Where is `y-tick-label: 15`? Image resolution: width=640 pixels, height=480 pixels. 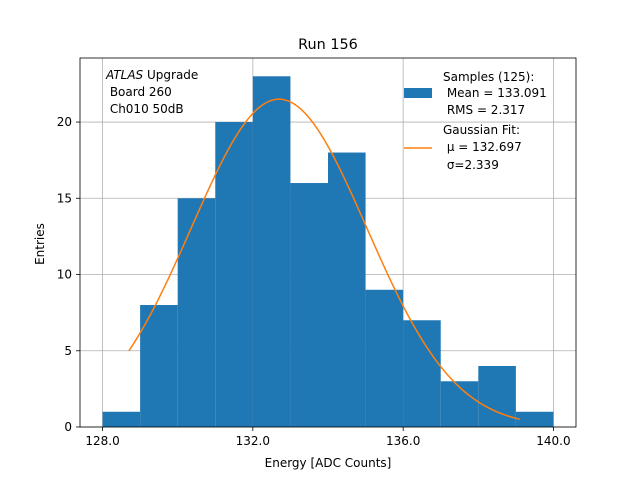
y-tick-label: 15 is located at coordinates (64, 198).